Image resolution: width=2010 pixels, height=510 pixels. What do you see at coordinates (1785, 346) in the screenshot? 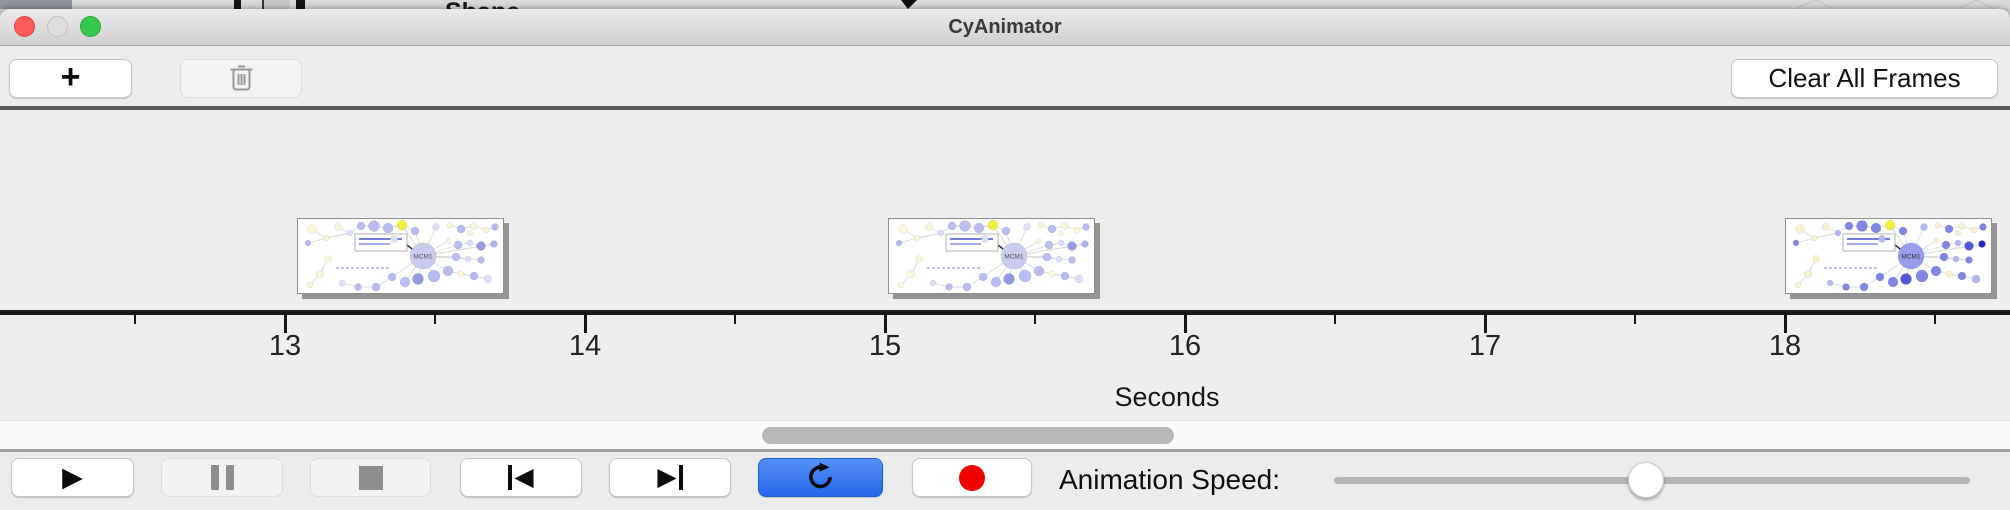
I see `tick-label: 18` at bounding box center [1785, 346].